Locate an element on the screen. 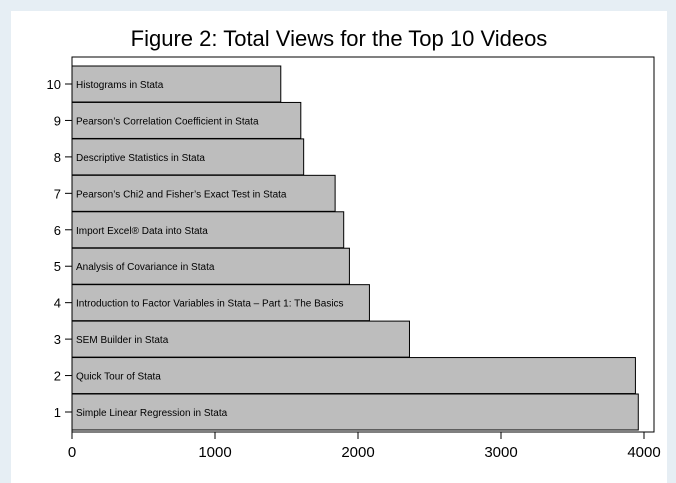  y-axis: 1 2 3 4 5 6 7 8 9 10 is located at coordinates (59, 248).